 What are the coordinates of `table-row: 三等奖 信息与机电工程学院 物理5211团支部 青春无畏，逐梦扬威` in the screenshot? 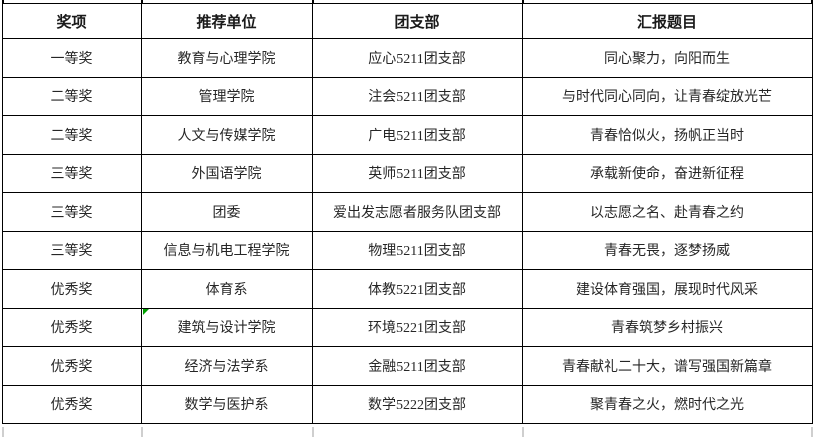 It's located at (407, 250).